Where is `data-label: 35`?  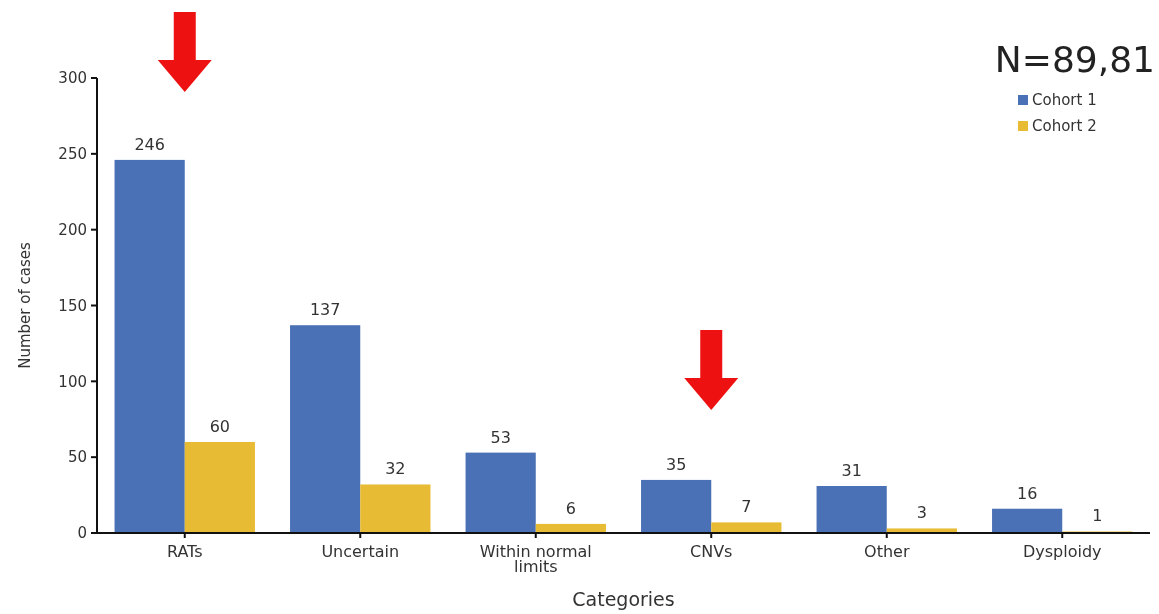
data-label: 35 is located at coordinates (676, 464).